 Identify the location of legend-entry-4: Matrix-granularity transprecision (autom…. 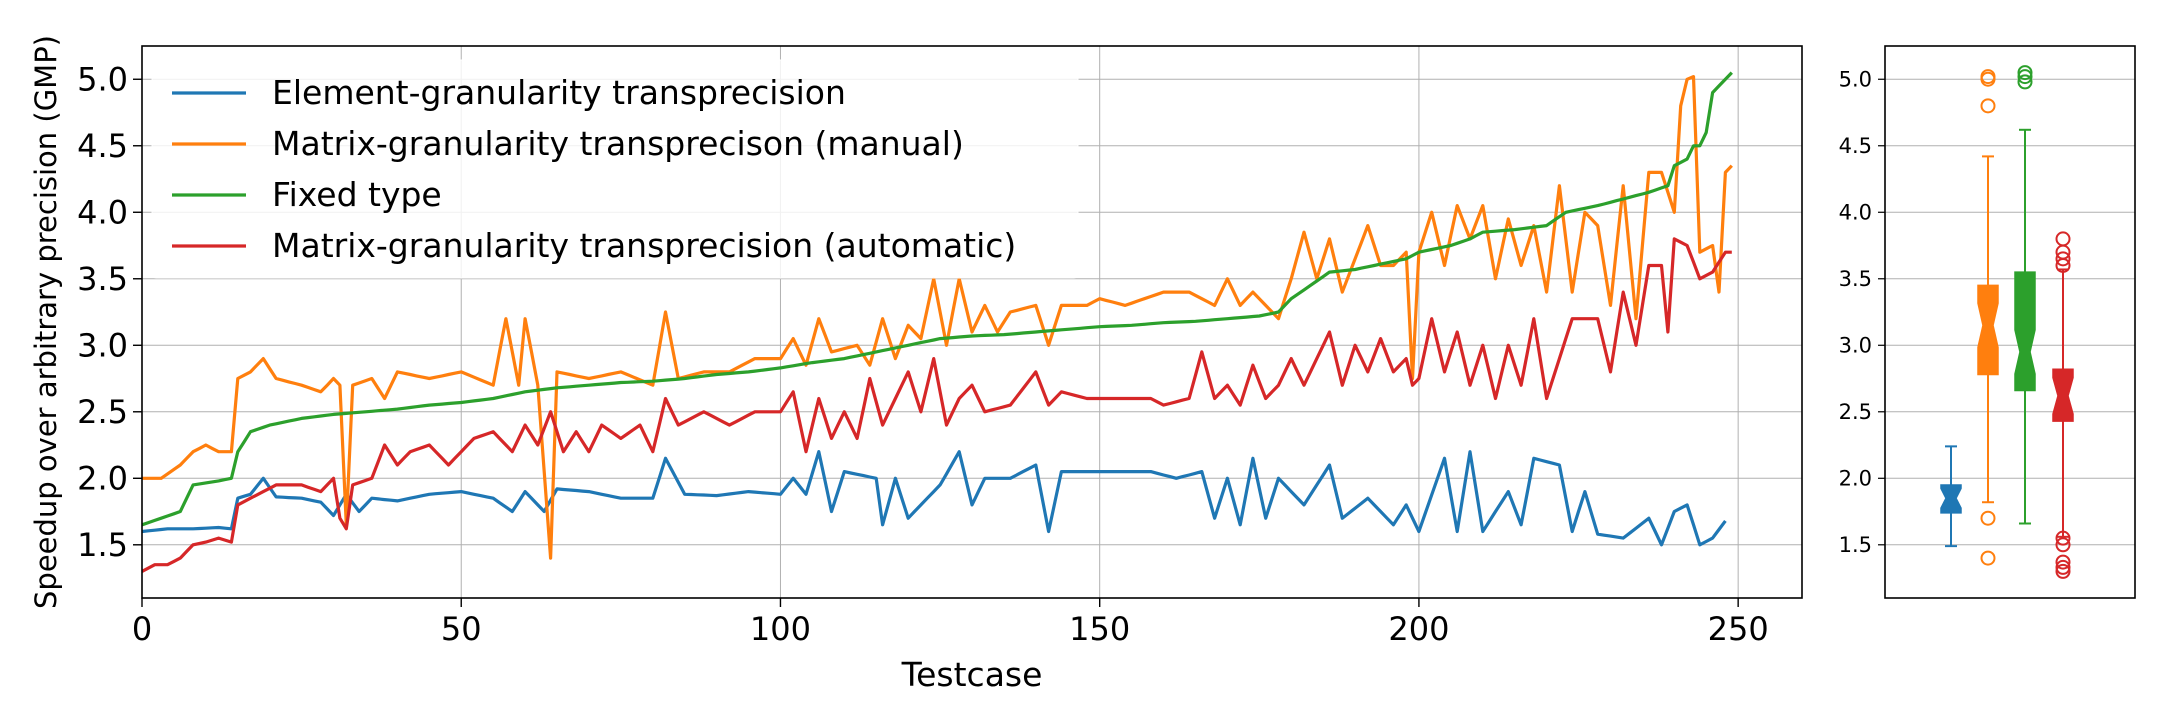
(644, 245).